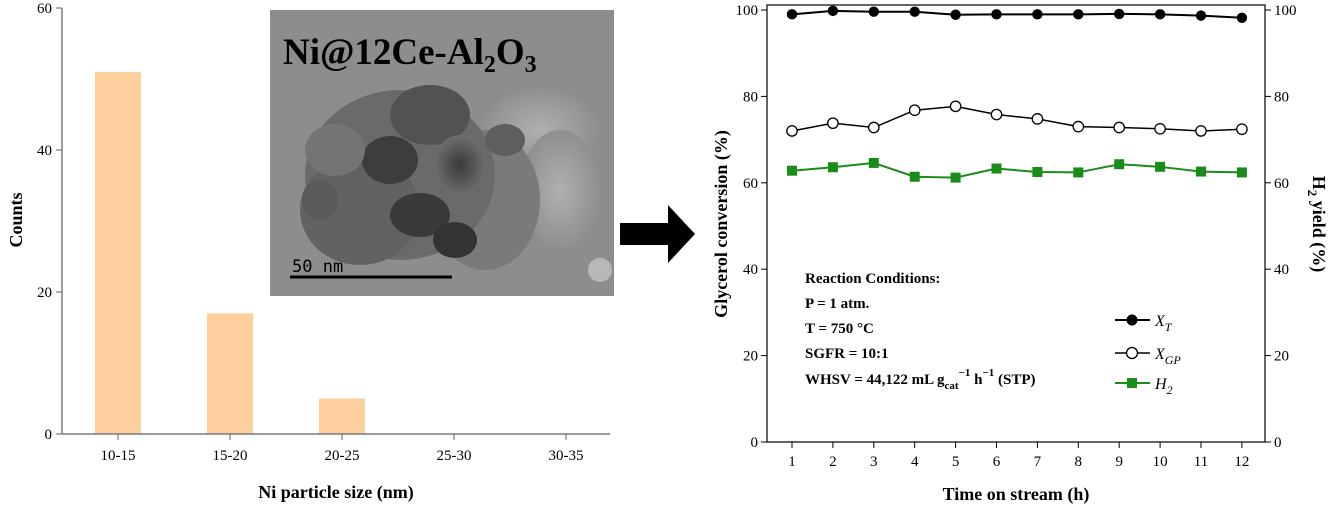 Image resolution: width=1328 pixels, height=508 pixels. What do you see at coordinates (1163, 386) in the screenshot?
I see `legend-label-h2: H2` at bounding box center [1163, 386].